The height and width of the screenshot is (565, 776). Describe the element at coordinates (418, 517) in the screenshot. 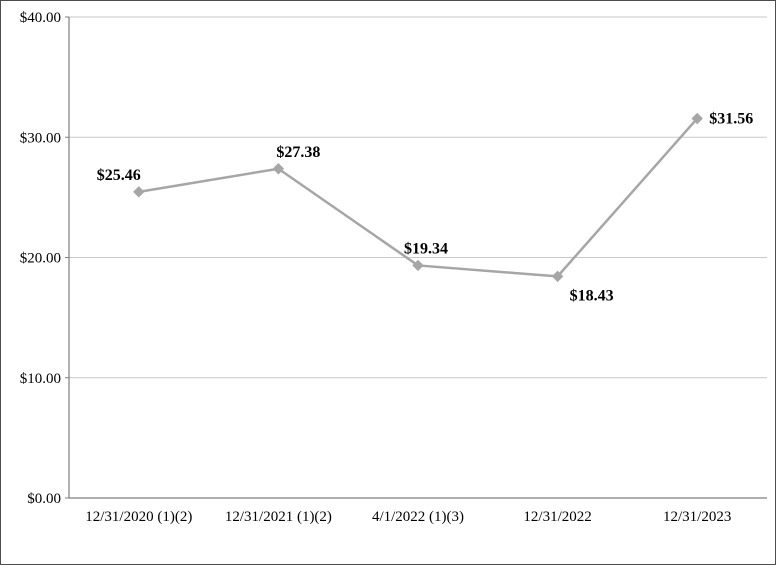

I see `x-axis-tick-label: 4/1/2022 (1)(3)` at that location.